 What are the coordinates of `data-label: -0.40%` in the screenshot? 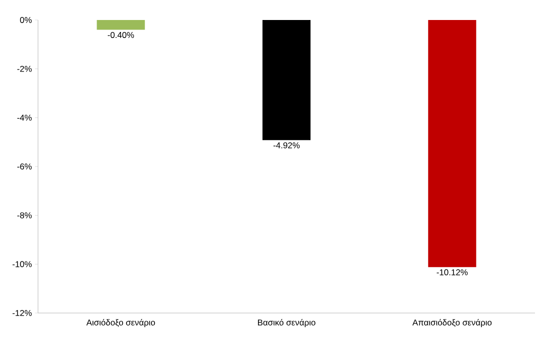 It's located at (121, 35).